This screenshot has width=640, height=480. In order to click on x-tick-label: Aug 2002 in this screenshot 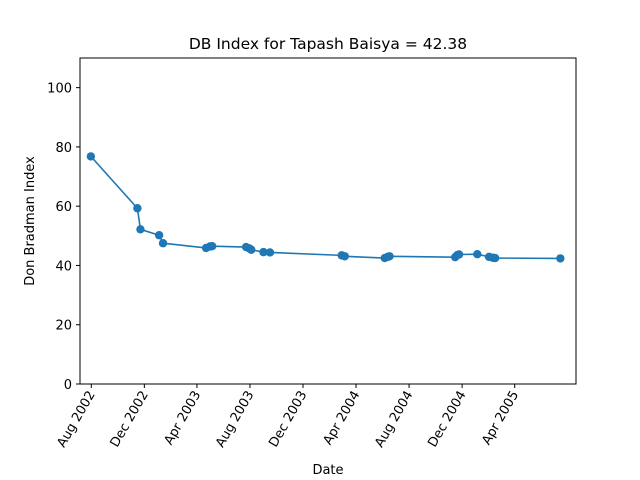, I will do `click(76, 420)`.